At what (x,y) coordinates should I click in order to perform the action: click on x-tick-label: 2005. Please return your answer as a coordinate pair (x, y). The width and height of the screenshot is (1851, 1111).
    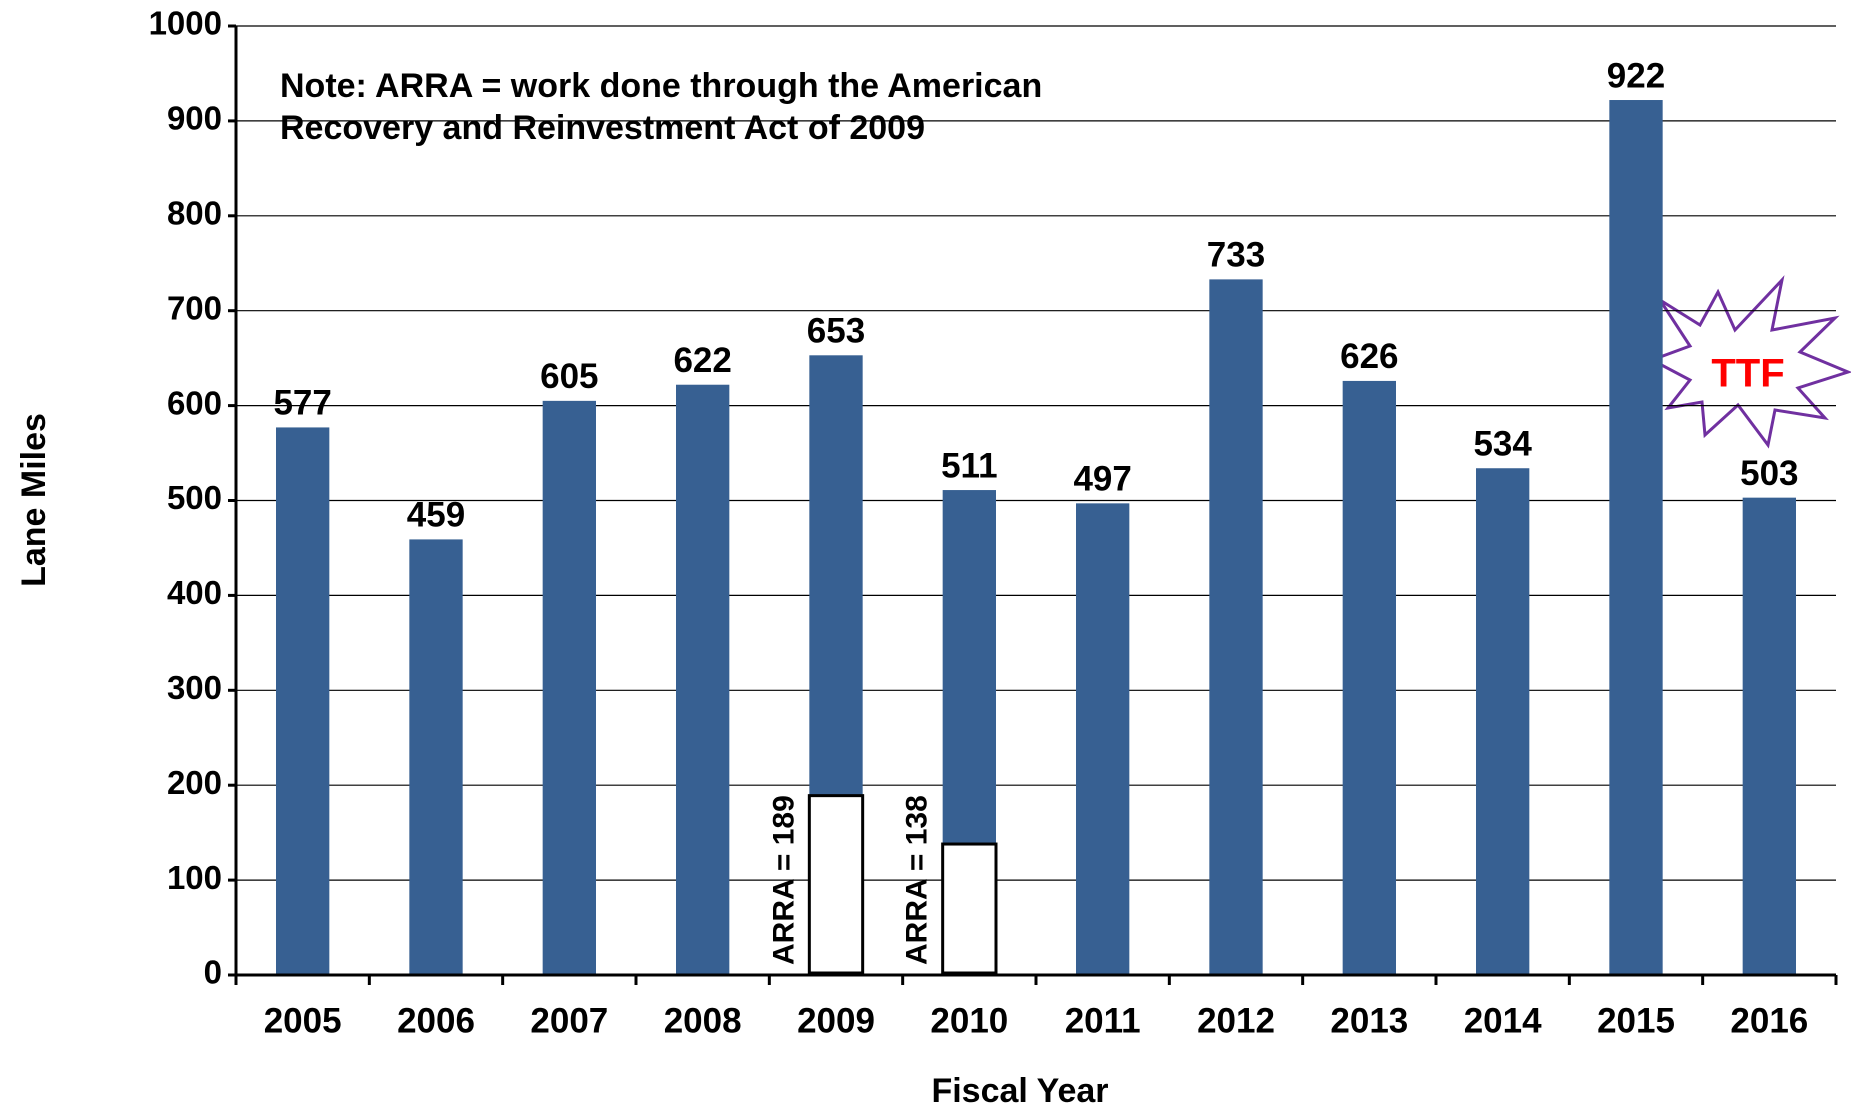
    Looking at the image, I should click on (303, 1020).